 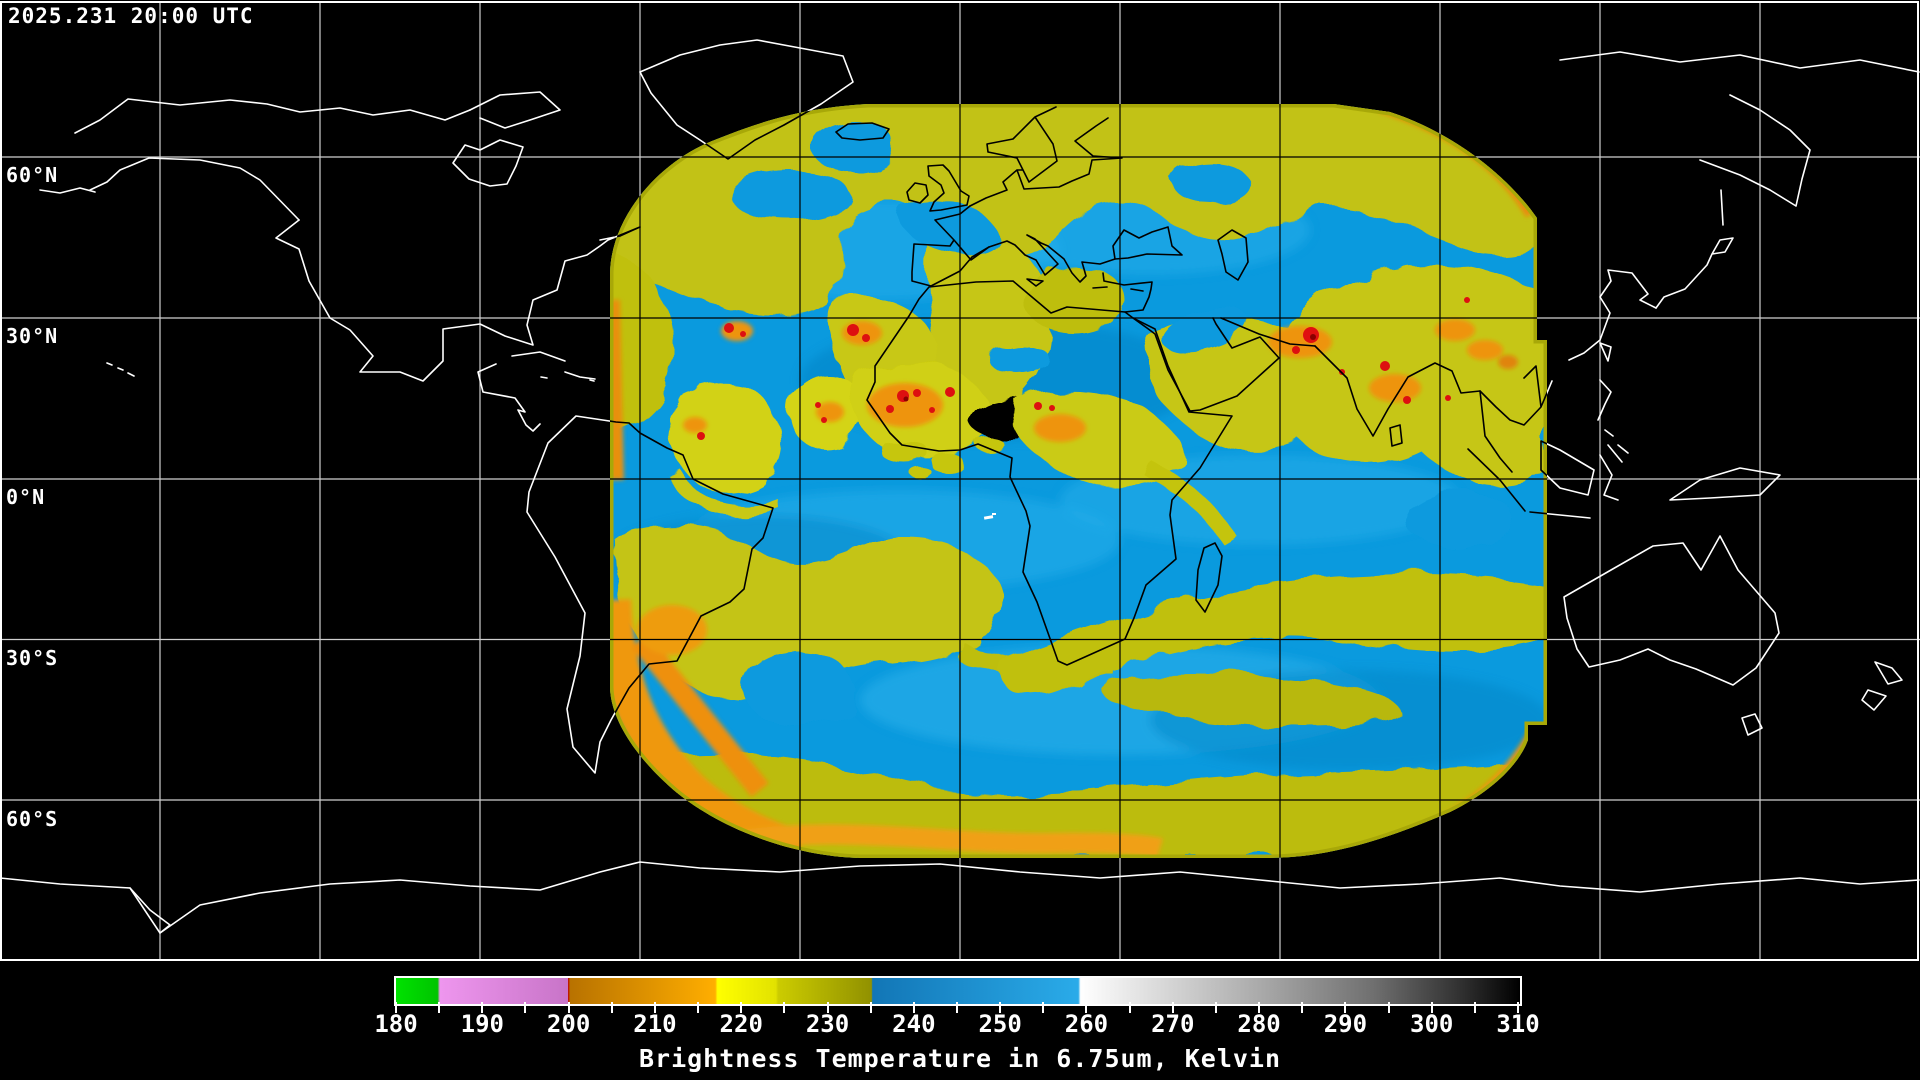 I want to click on colorbar-label-200: 200, so click(x=568, y=1024).